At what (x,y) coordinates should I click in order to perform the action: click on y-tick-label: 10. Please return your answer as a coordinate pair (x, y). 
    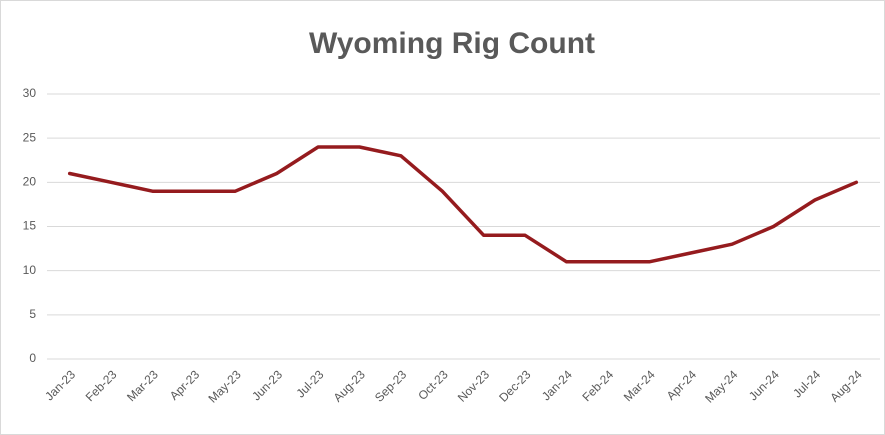
    Looking at the image, I should click on (30, 270).